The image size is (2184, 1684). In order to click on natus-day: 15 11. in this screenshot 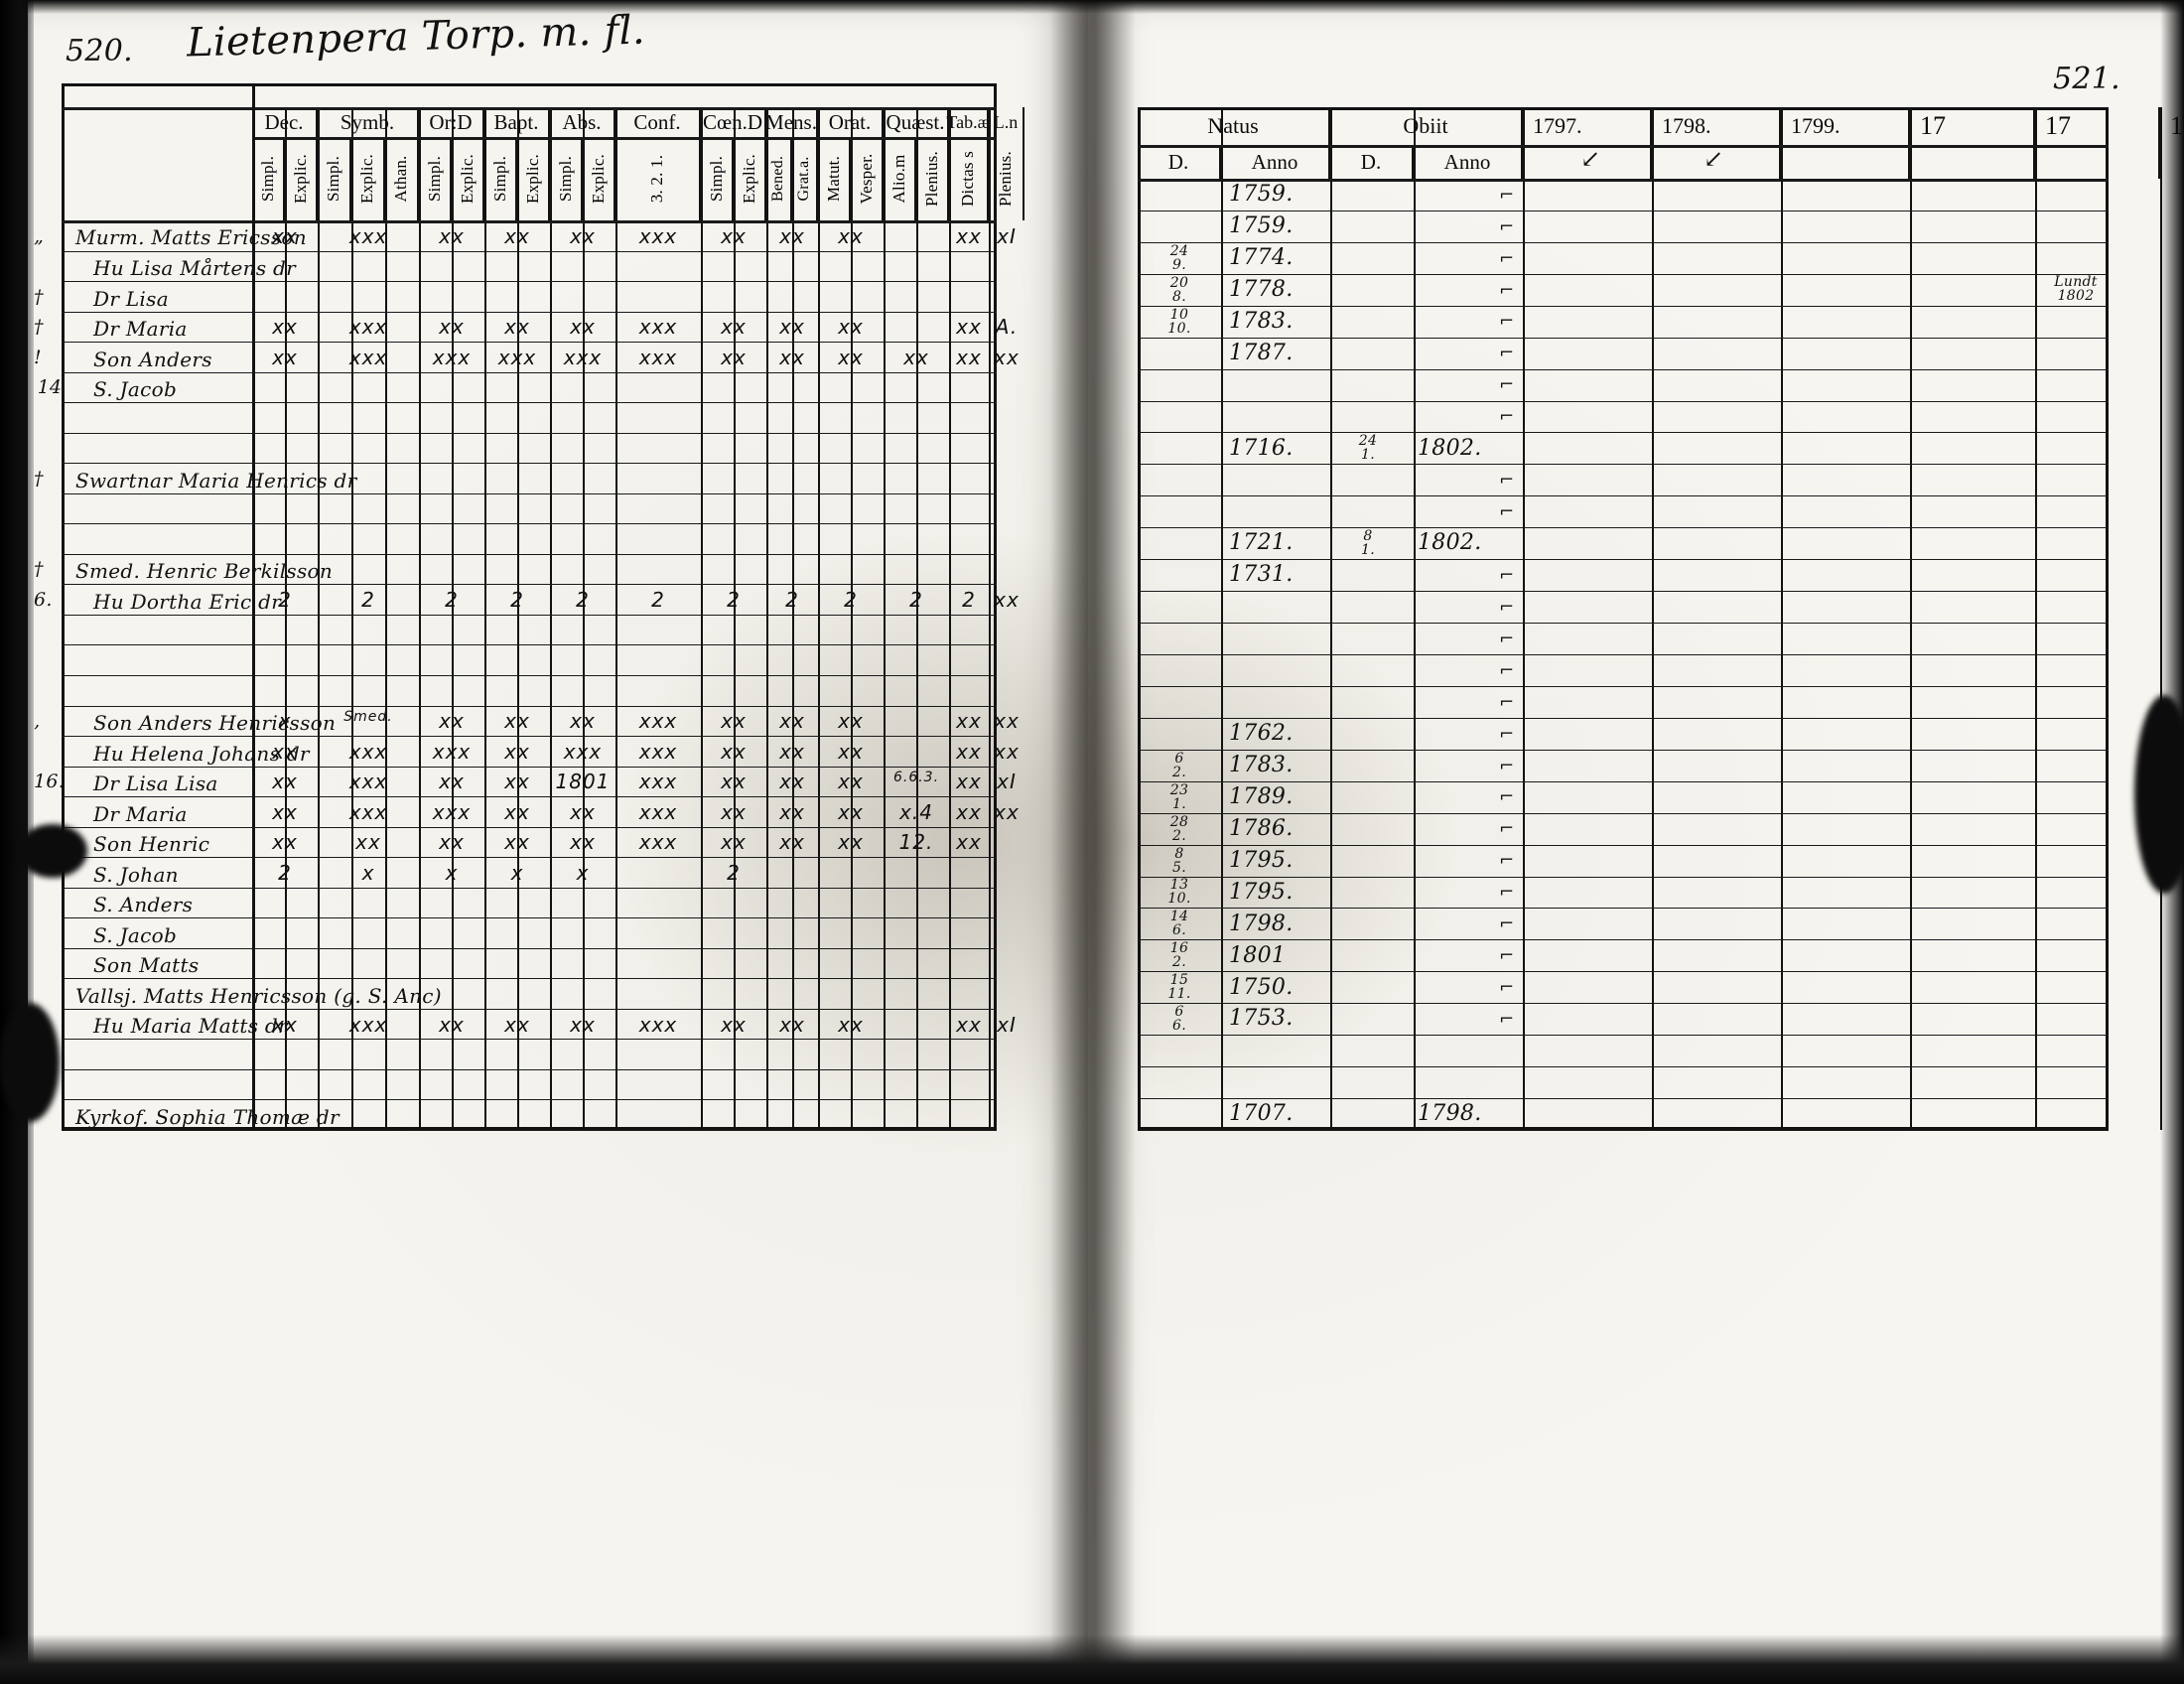, I will do `click(1179, 987)`.